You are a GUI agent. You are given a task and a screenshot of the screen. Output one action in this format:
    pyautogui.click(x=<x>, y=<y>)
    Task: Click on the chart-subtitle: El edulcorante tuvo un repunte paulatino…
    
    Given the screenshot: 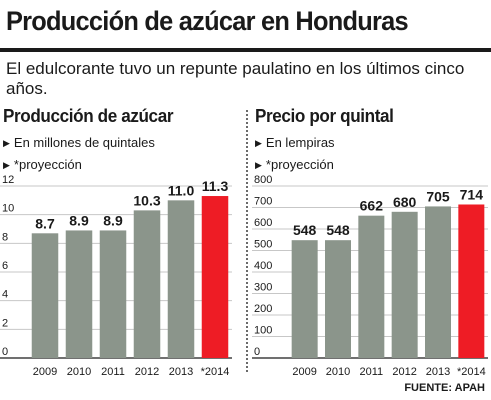 What is the action you would take?
    pyautogui.click(x=235, y=78)
    